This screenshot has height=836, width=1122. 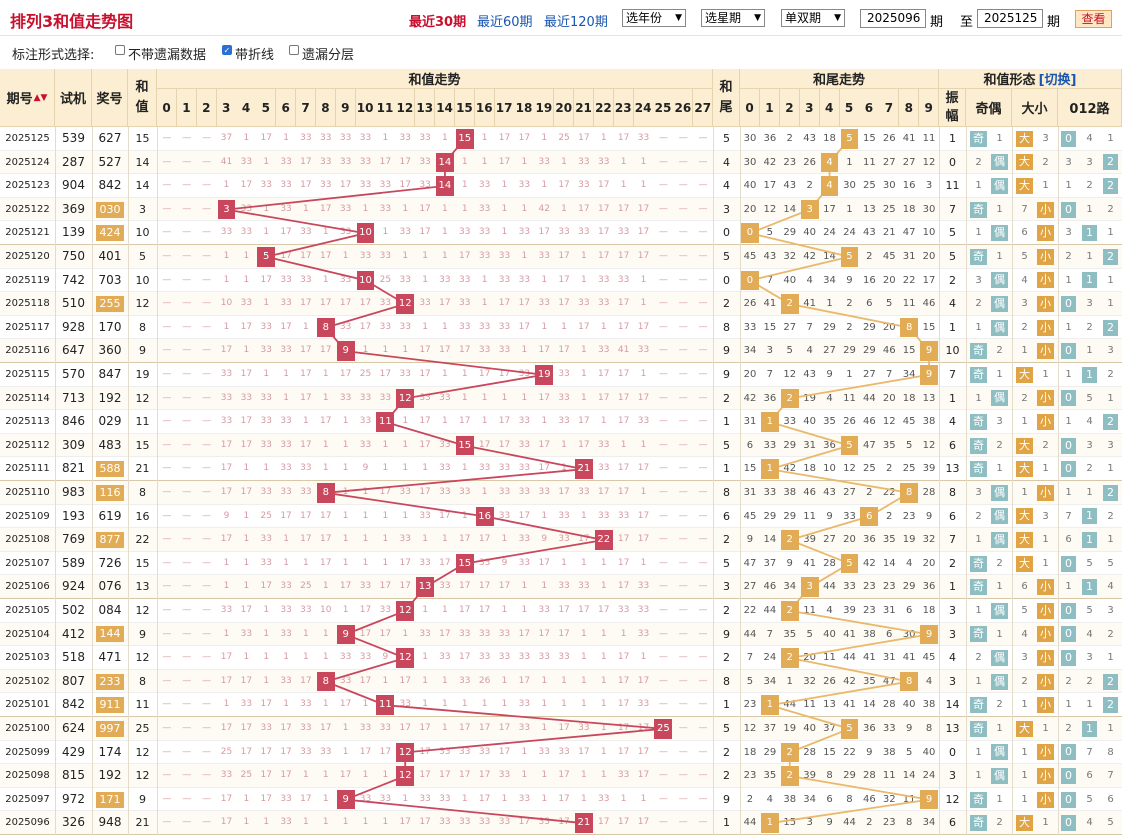 I want to click on tail-miss-value: 33, so click(x=889, y=728).